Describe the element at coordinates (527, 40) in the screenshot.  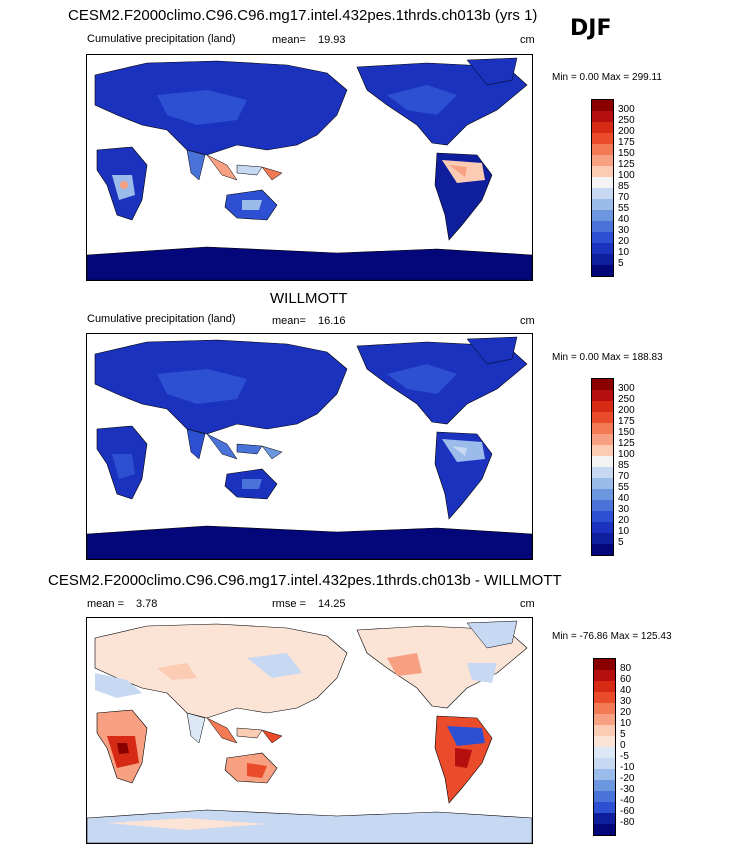
I see `panel1-units: cm` at that location.